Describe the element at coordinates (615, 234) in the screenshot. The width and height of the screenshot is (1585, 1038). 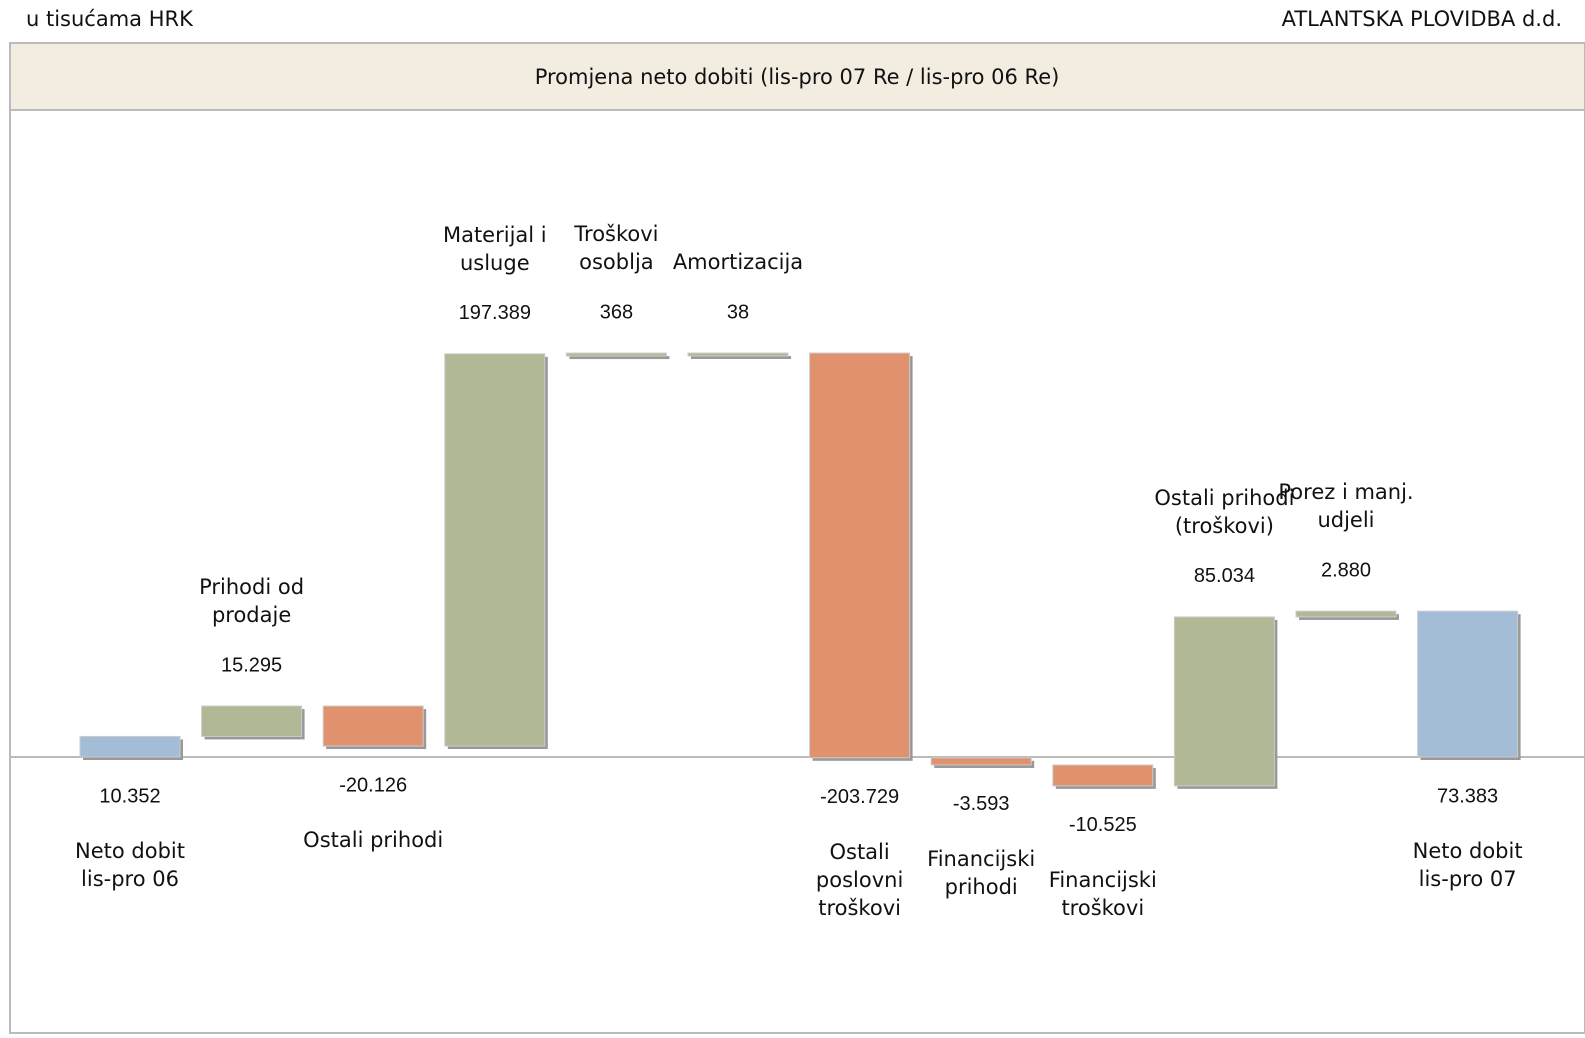
I see `category-label: Troškovi` at that location.